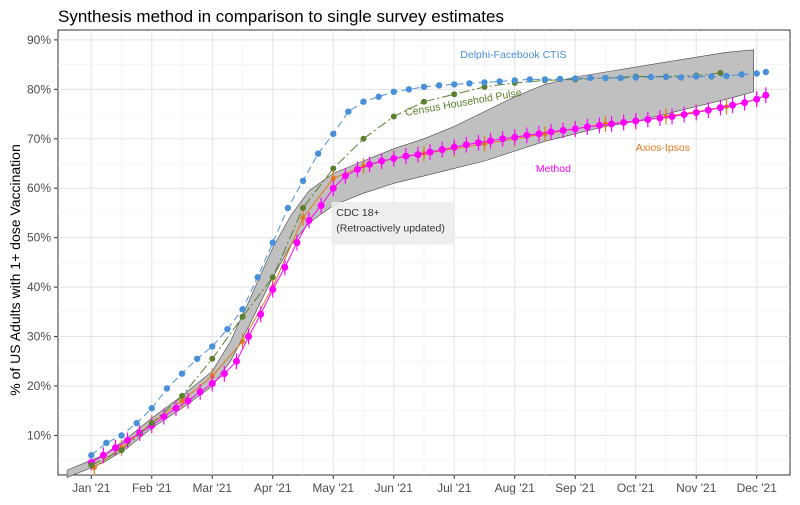  What do you see at coordinates (333, 488) in the screenshot?
I see `x-tick-label: May '21` at bounding box center [333, 488].